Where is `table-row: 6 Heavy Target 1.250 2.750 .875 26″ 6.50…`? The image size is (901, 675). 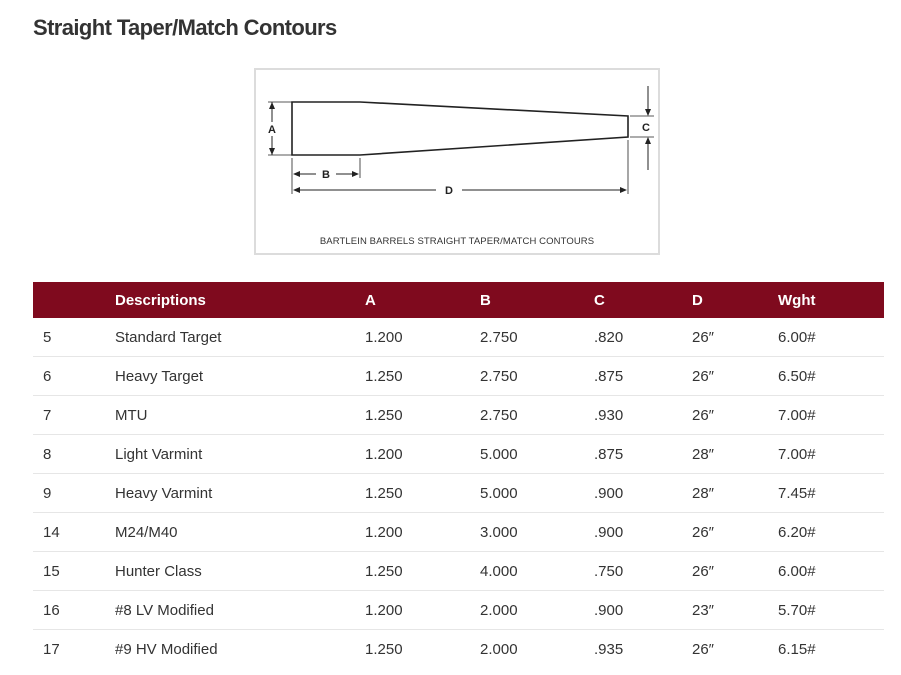
table-row: 6 Heavy Target 1.250 2.750 .875 26″ 6.50… is located at coordinates (458, 376).